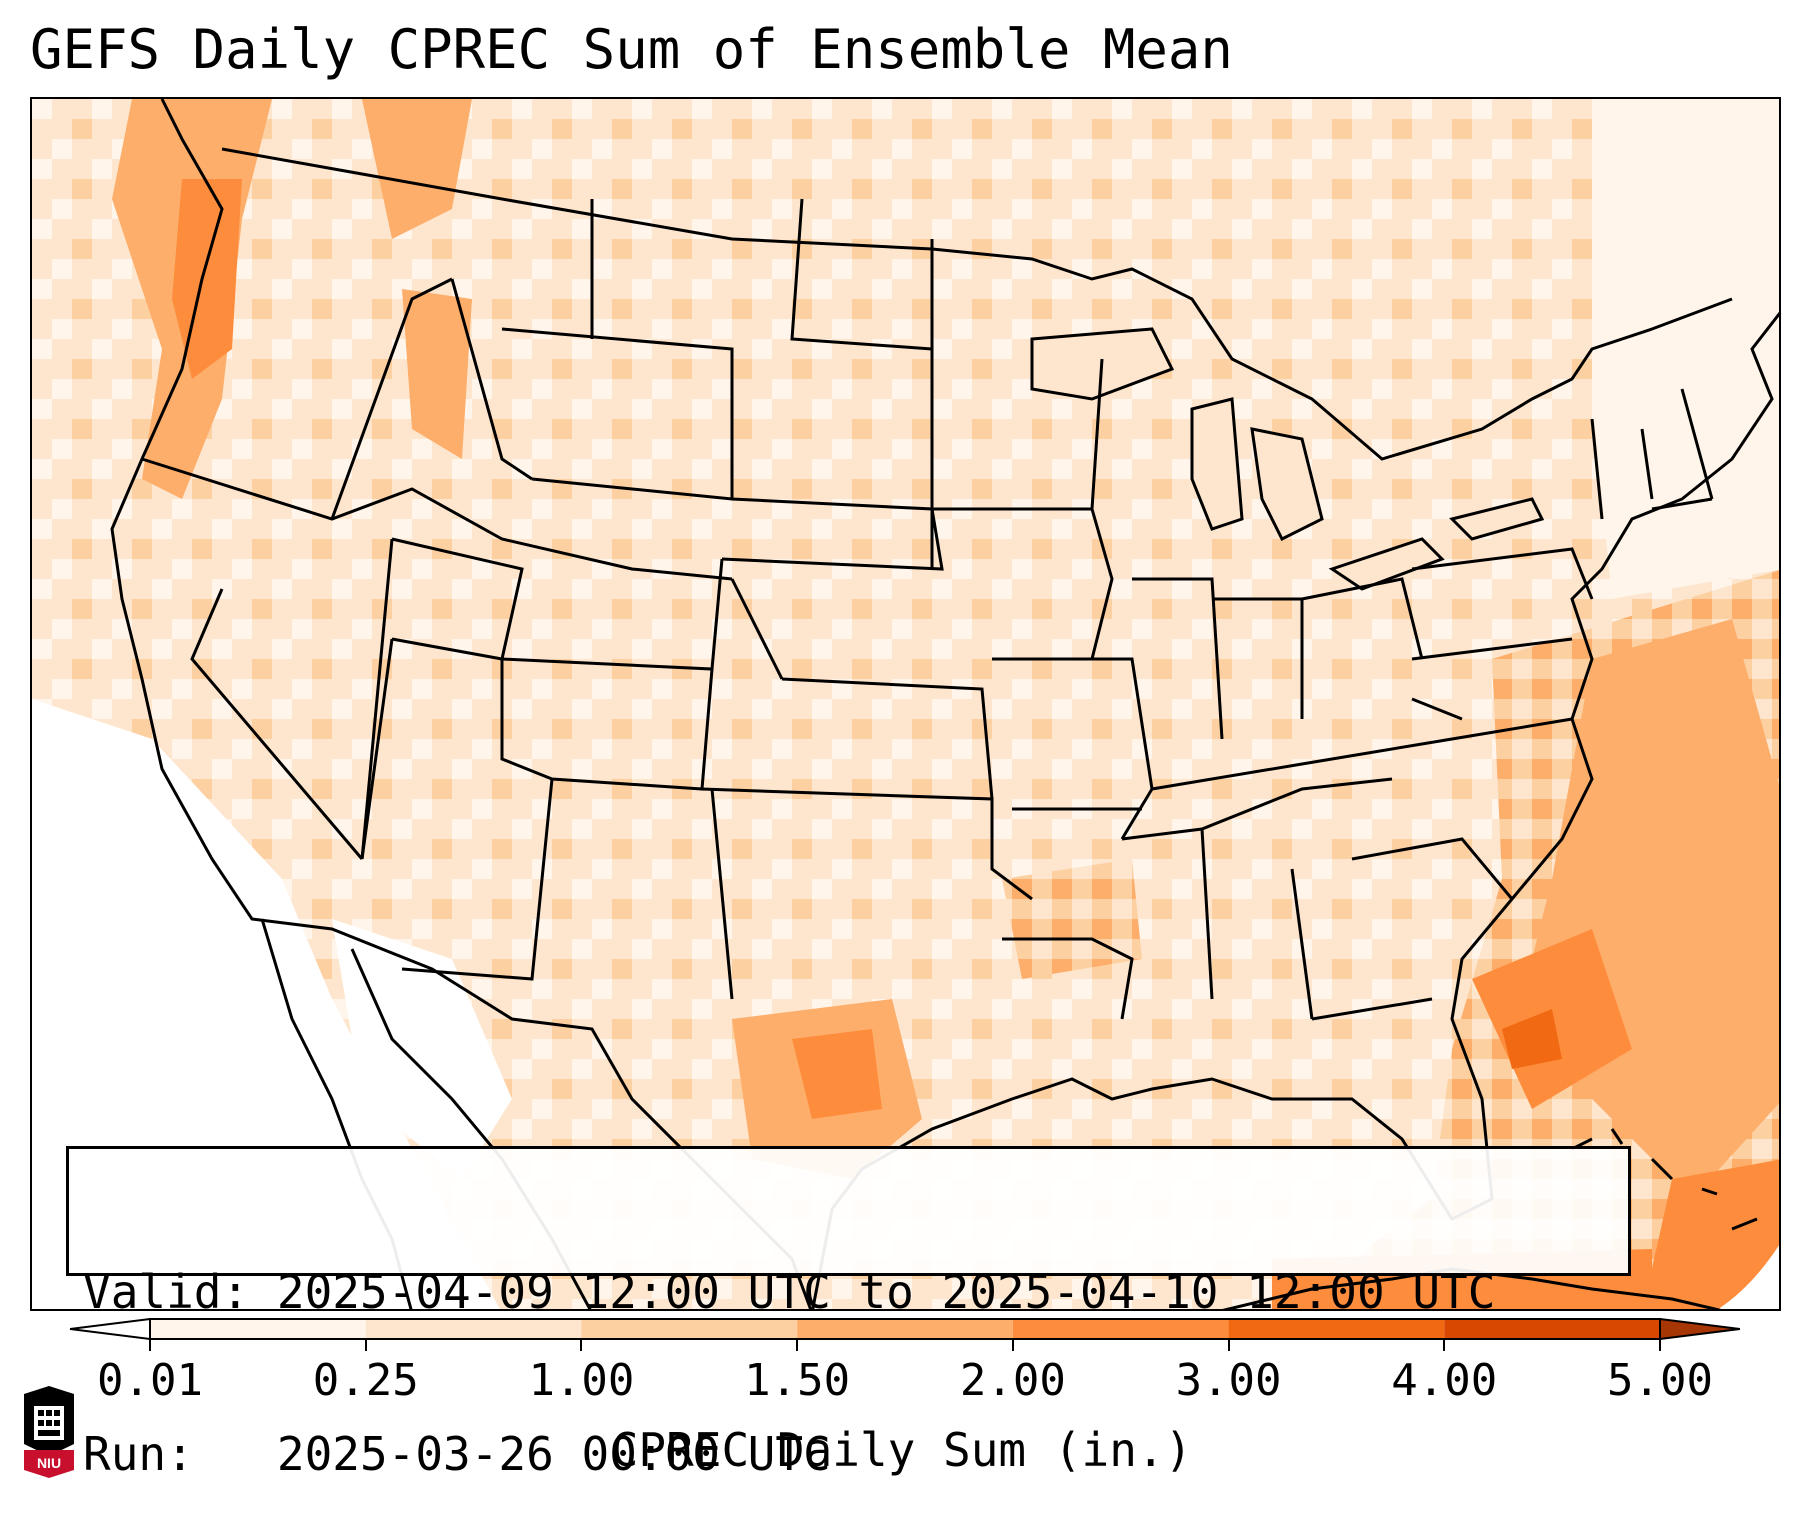  I want to click on colorbar-outline, so click(905, 1329).